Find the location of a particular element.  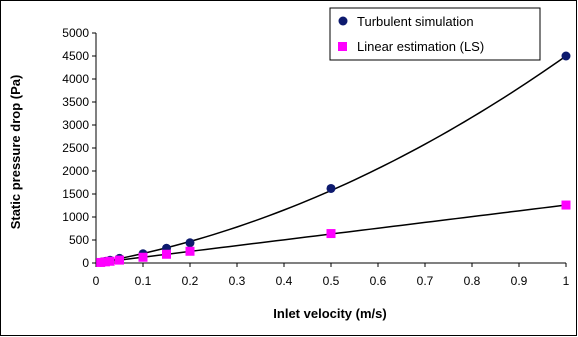

y-ticks: 0 500 1000 1500 2000 2500 3000 3500 4000 4500 5000 is located at coordinates (79, 148).